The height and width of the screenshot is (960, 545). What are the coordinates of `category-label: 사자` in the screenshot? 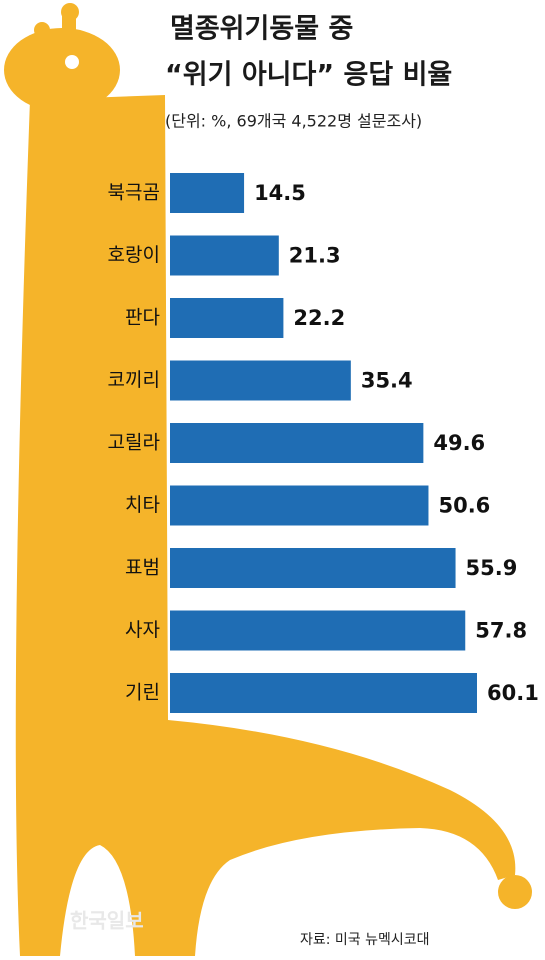 It's located at (142, 630).